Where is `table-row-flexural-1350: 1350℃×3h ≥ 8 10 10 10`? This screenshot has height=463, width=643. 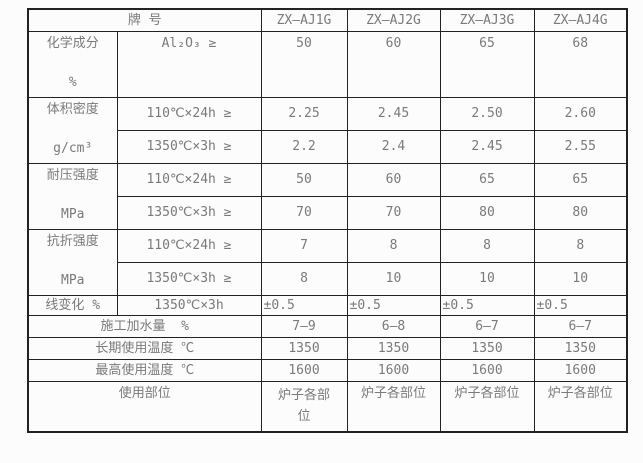 table-row-flexural-1350: 1350℃×3h ≥ 8 10 10 10 is located at coordinates (328, 279).